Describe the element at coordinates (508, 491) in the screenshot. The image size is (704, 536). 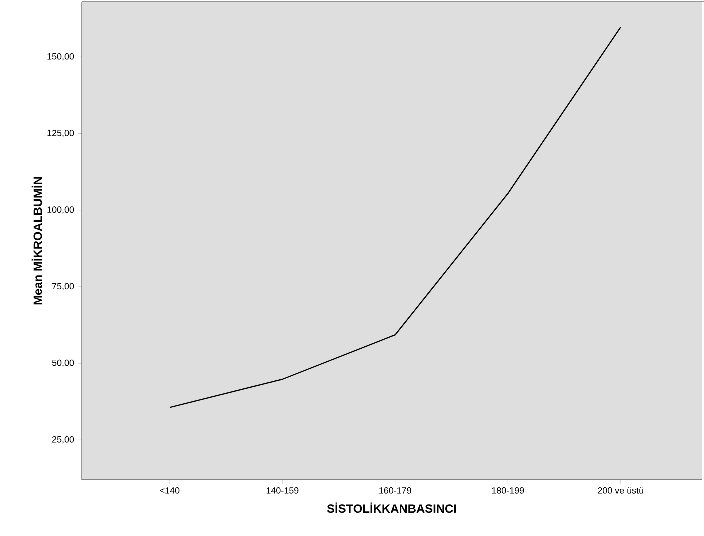
I see `x-tick-label: 180-199` at that location.